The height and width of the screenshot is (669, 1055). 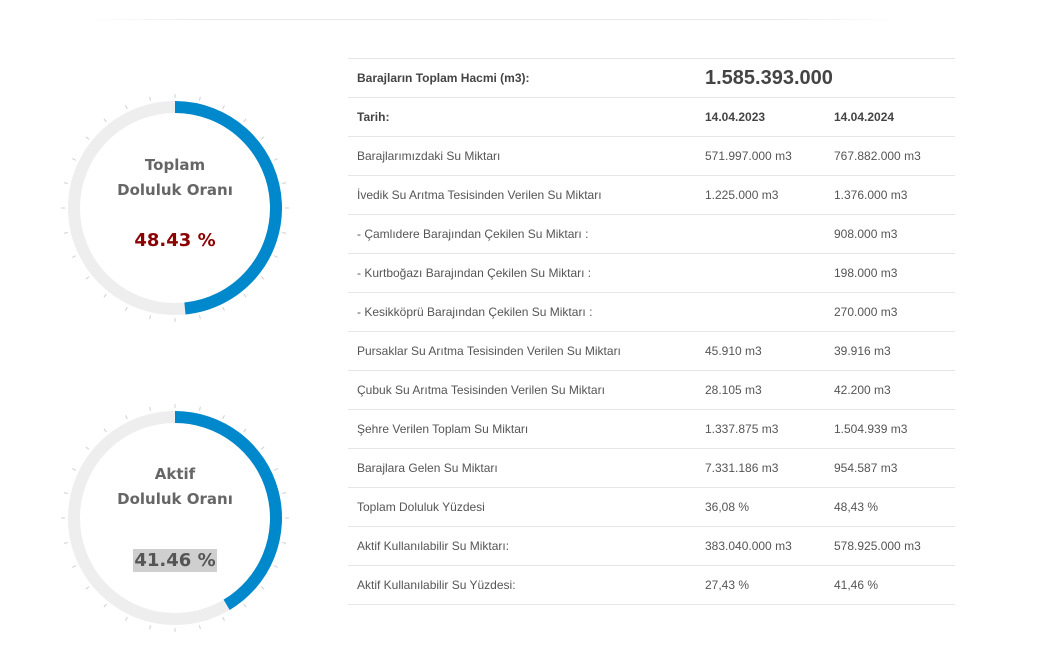 I want to click on top-divider, so click(x=492, y=19).